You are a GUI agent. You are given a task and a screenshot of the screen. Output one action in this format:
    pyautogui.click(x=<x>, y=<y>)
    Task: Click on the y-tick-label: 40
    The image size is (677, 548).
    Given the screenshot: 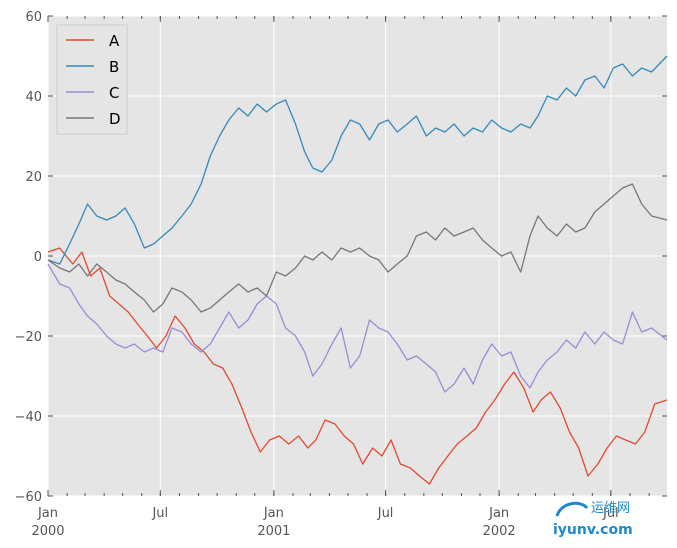 What is the action you would take?
    pyautogui.click(x=33, y=97)
    